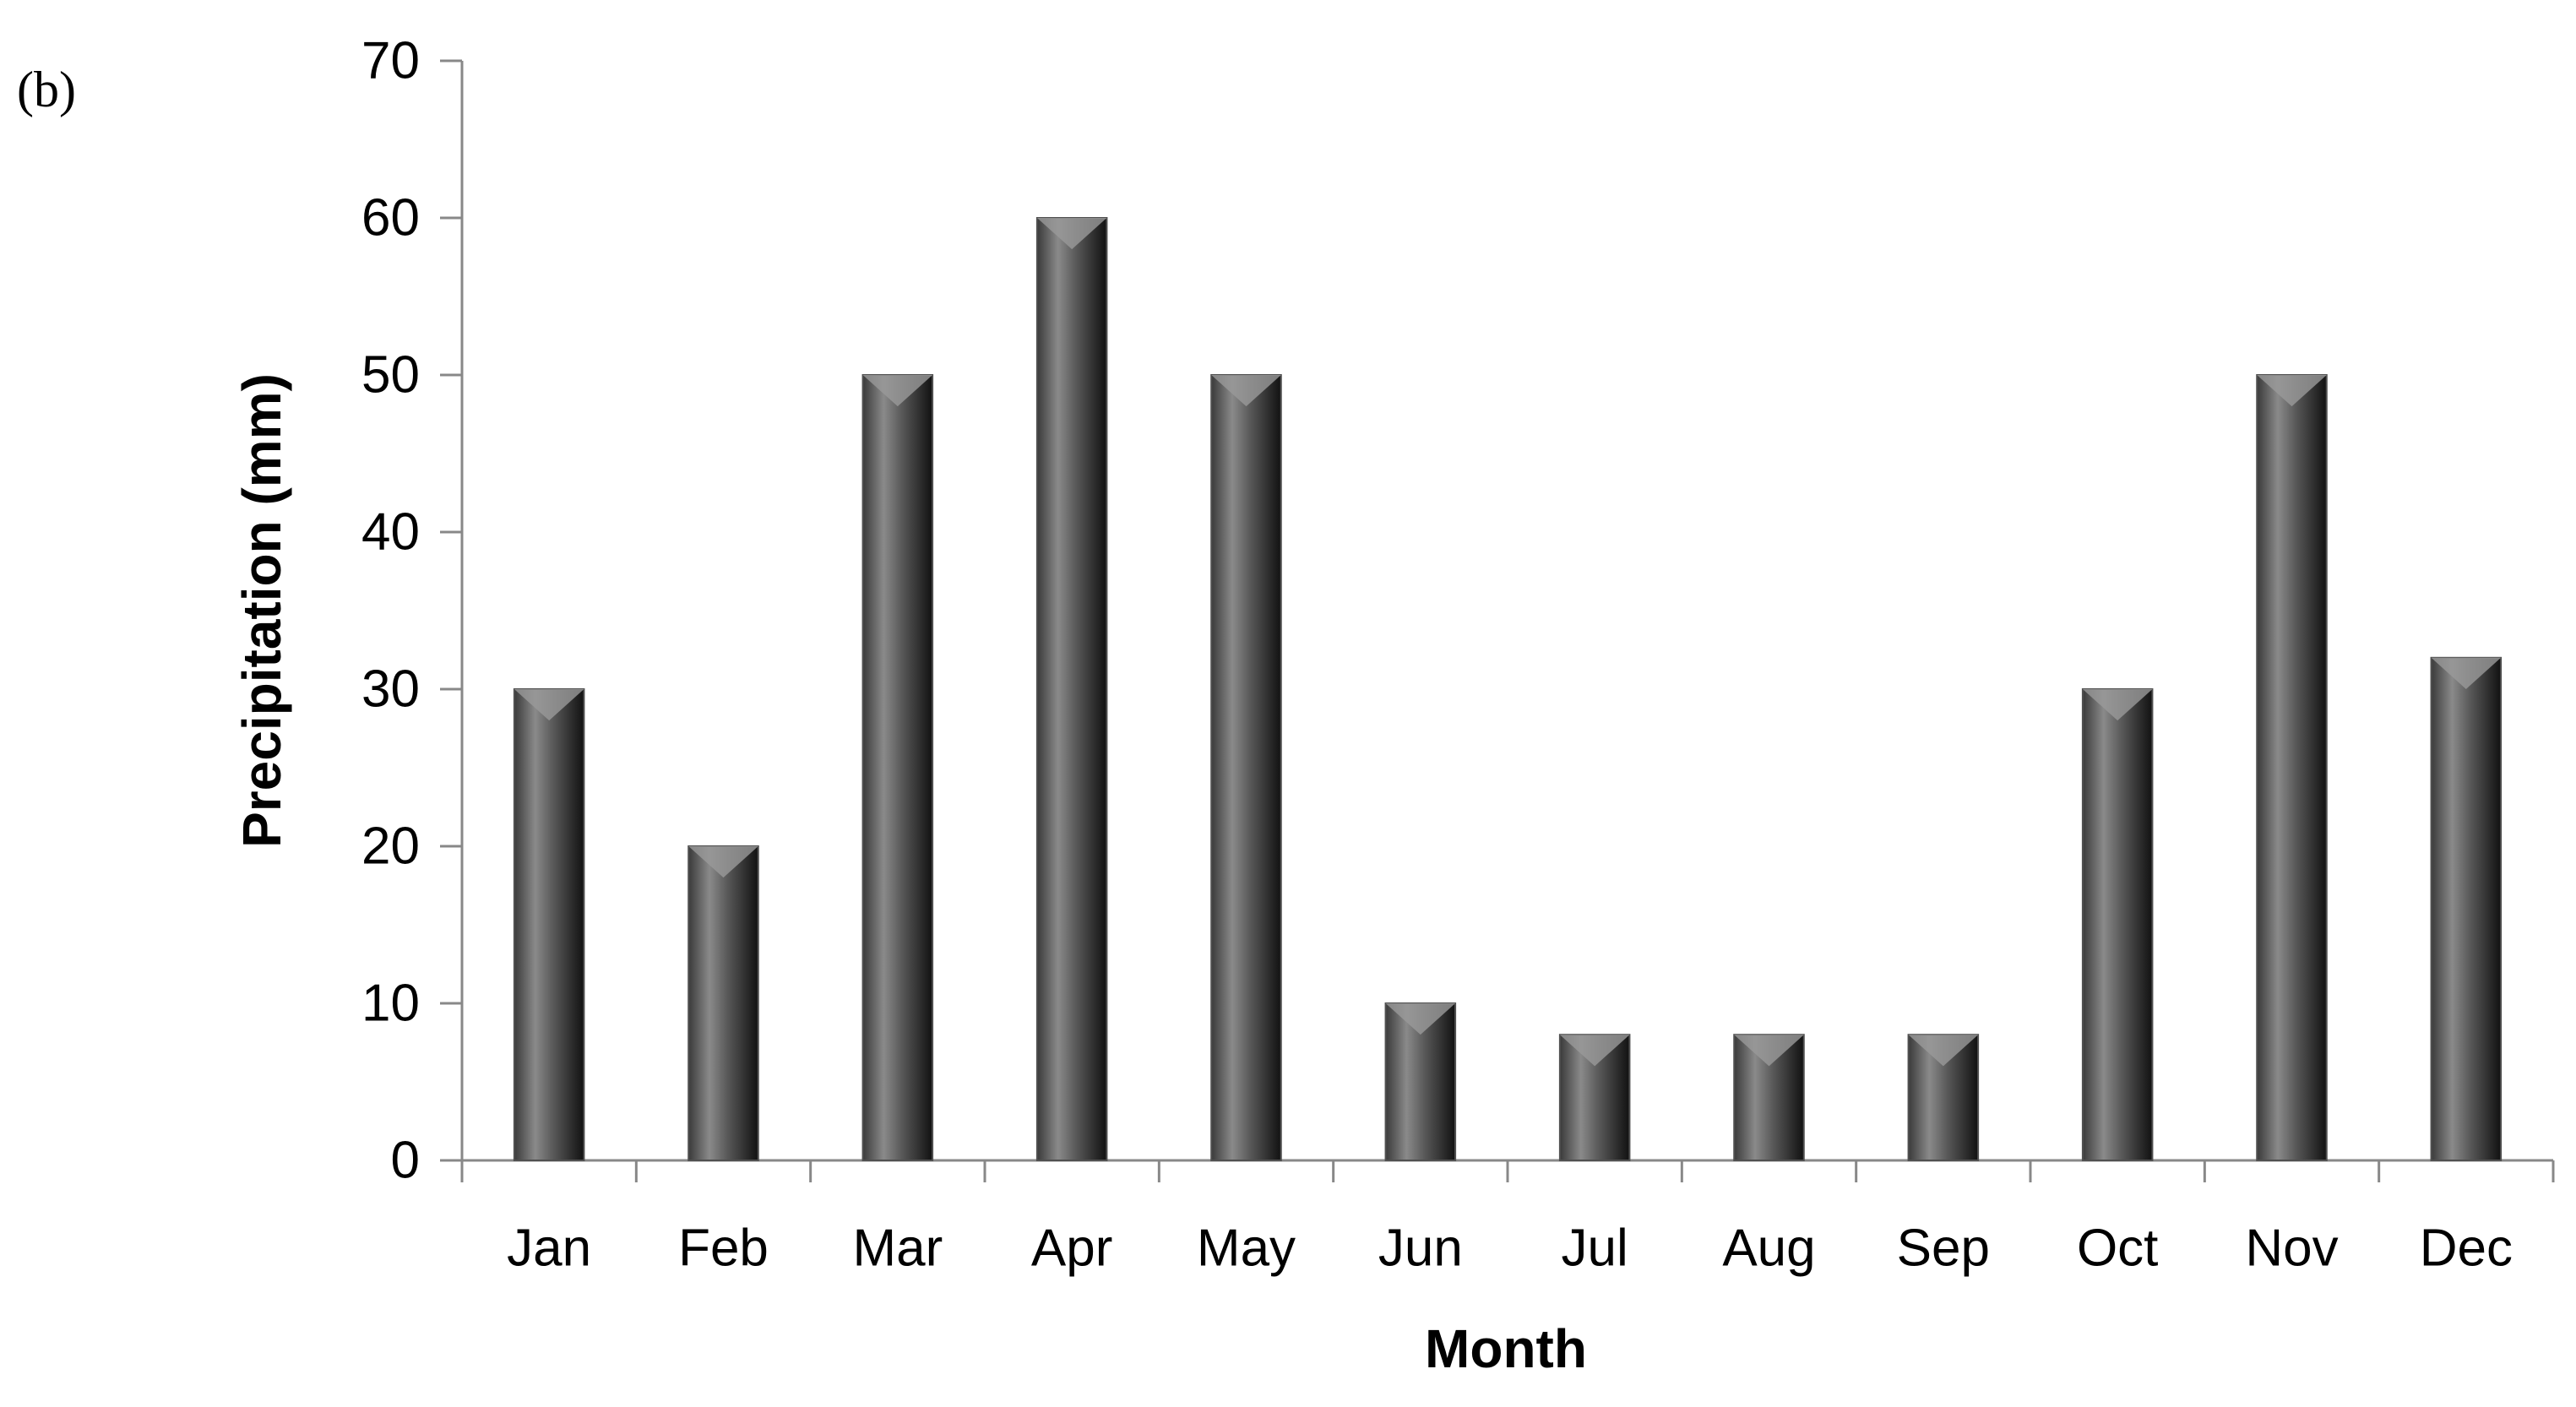 The image size is (2576, 1407). I want to click on x-tick-label: May, so click(1246, 1248).